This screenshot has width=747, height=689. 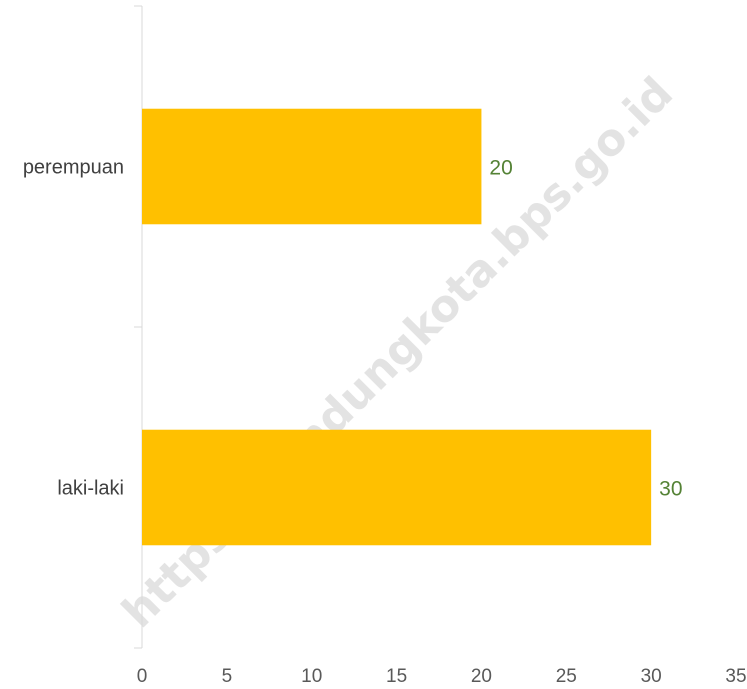 I want to click on x-tick-label: 25, so click(x=566, y=676).